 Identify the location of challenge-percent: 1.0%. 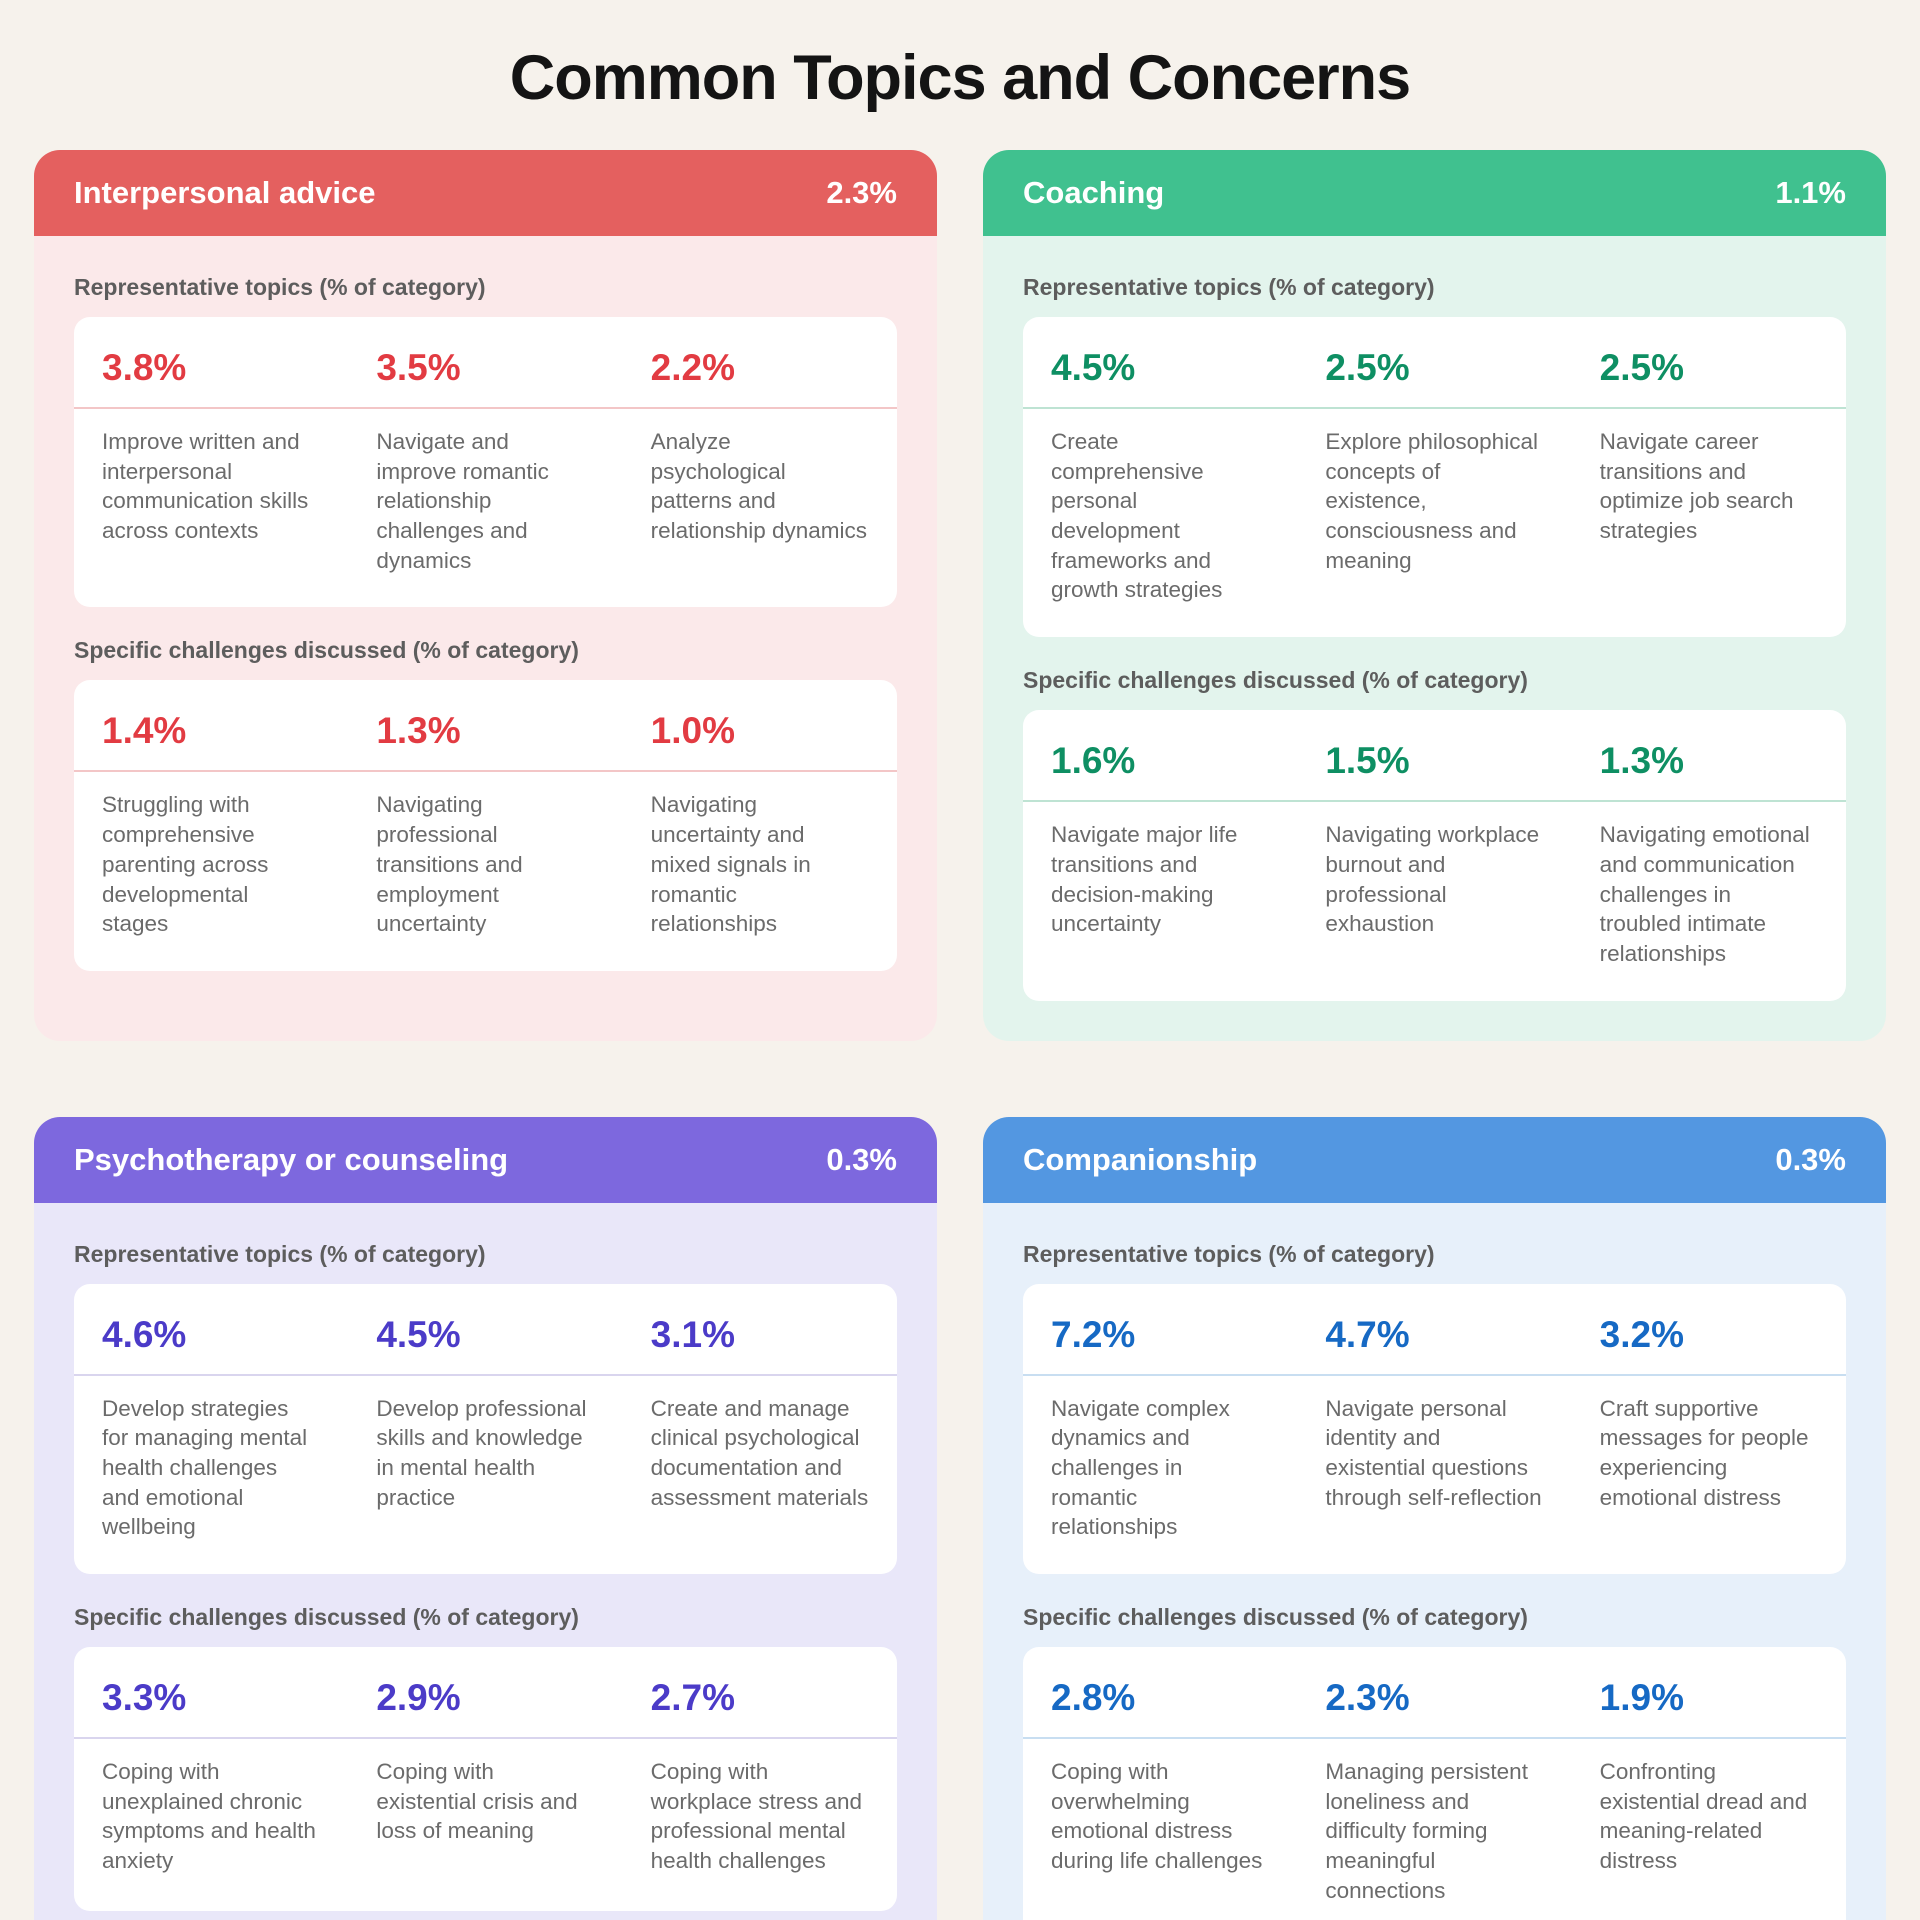
(692, 731).